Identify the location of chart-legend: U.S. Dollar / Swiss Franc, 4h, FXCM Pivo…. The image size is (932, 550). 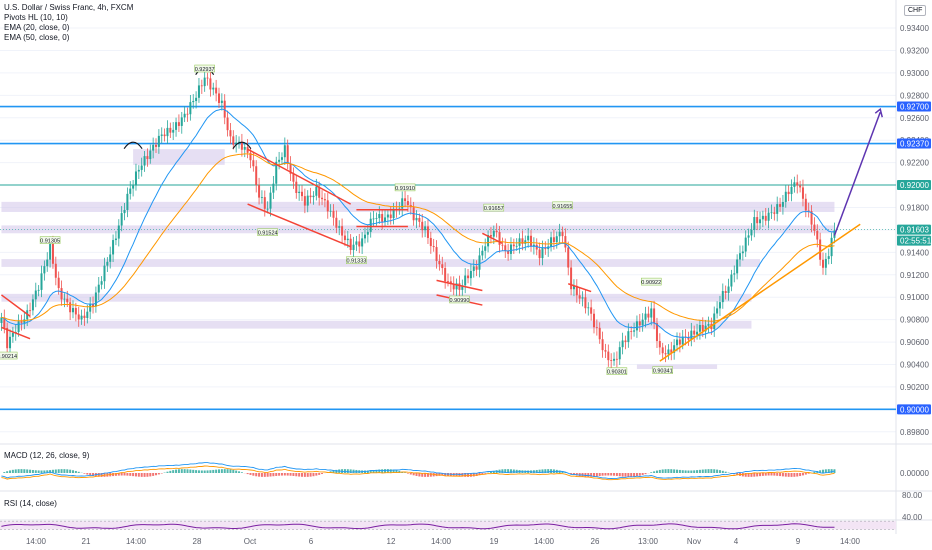
(68, 23).